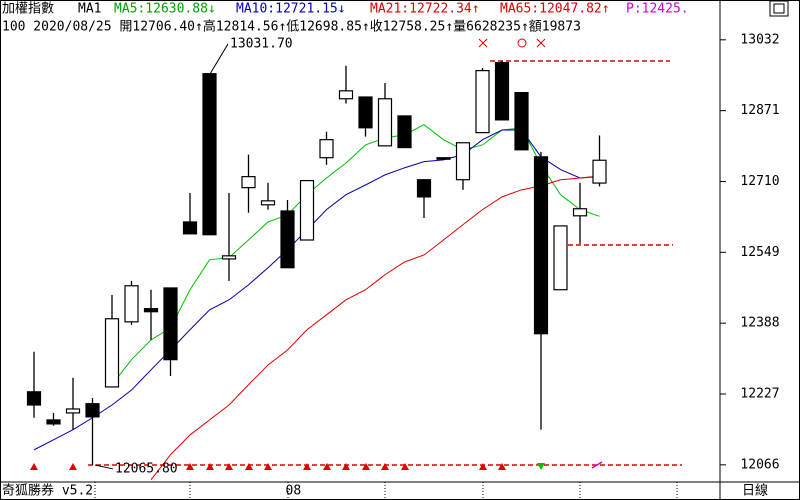 The height and width of the screenshot is (500, 800). What do you see at coordinates (261, 43) in the screenshot?
I see `annotation-label: 13031.70` at bounding box center [261, 43].